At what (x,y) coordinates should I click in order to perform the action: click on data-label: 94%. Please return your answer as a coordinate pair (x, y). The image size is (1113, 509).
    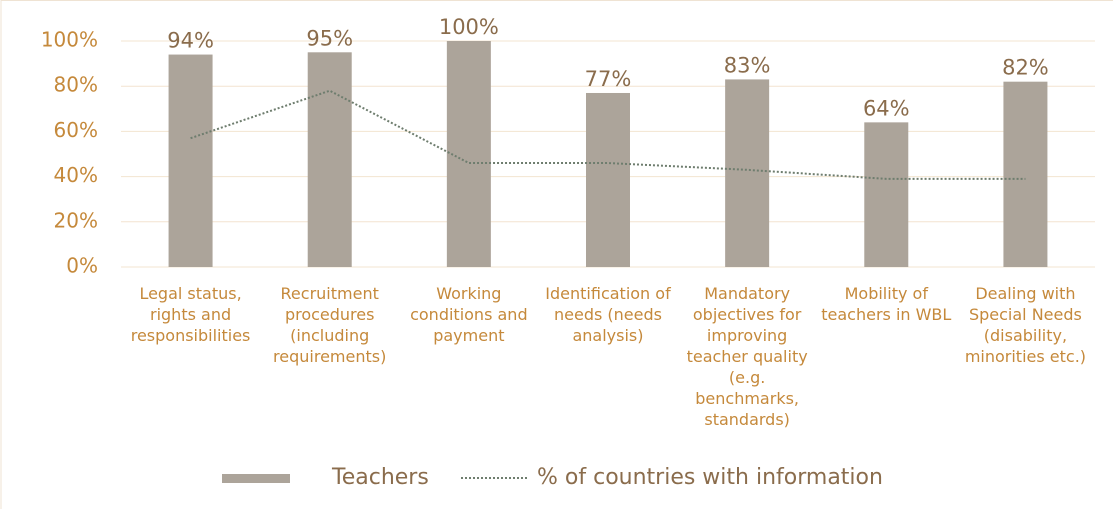
    Looking at the image, I should click on (190, 41).